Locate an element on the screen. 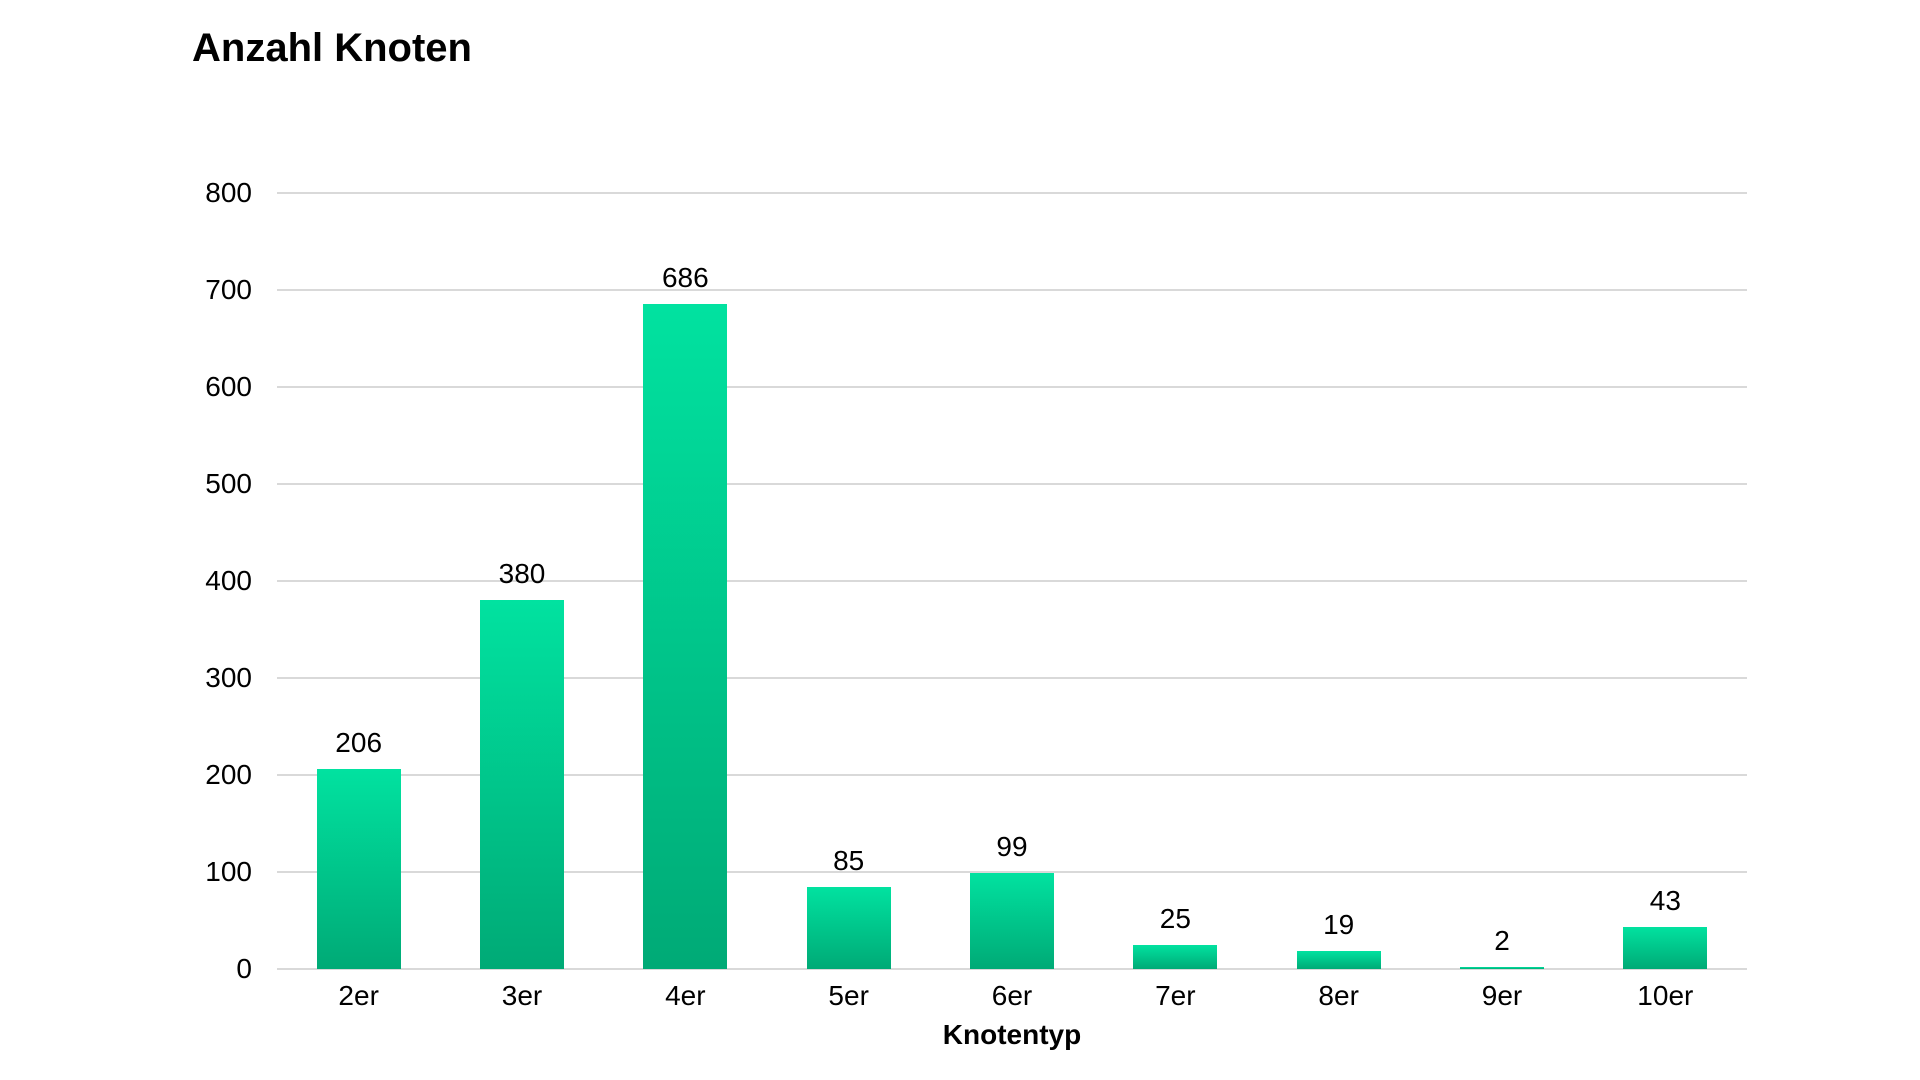 This screenshot has width=1920, height=1080. chart-title: Anzahl Knoten is located at coordinates (332, 48).